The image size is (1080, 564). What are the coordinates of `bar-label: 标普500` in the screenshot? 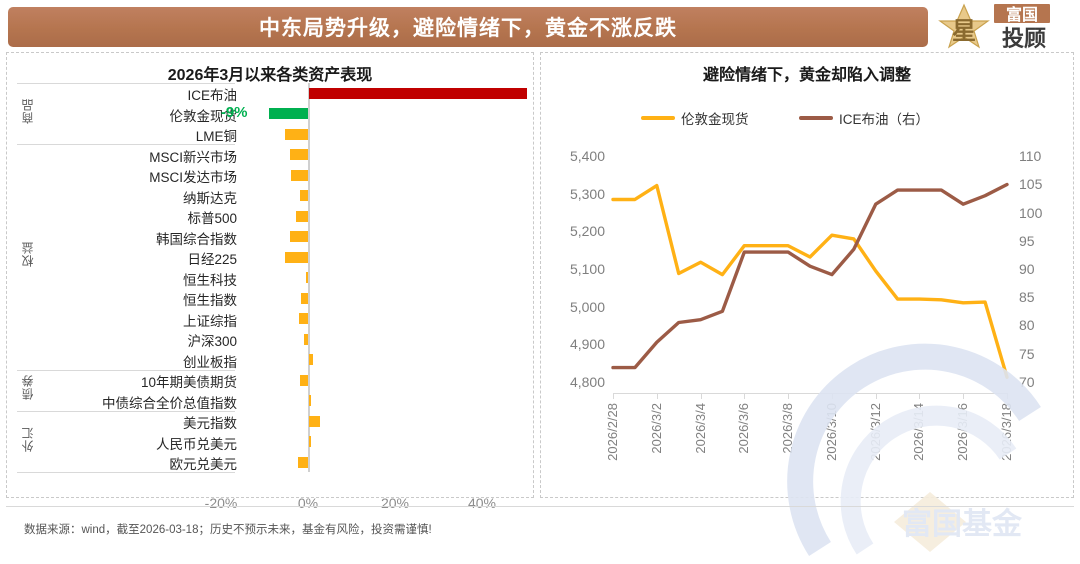 It's located at (212, 218).